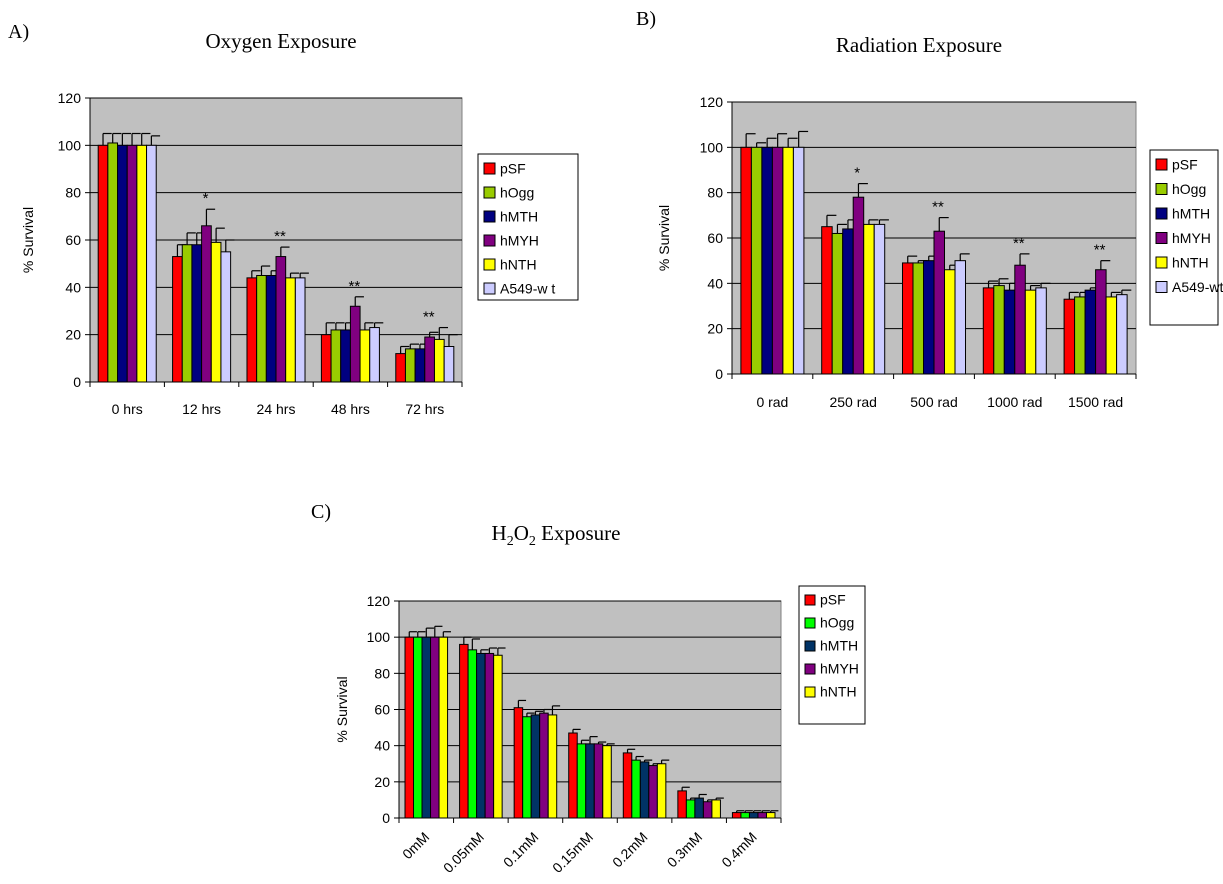 The image size is (1223, 884). Describe the element at coordinates (556, 535) in the screenshot. I see `chart-title: H2O2 Exposure` at that location.